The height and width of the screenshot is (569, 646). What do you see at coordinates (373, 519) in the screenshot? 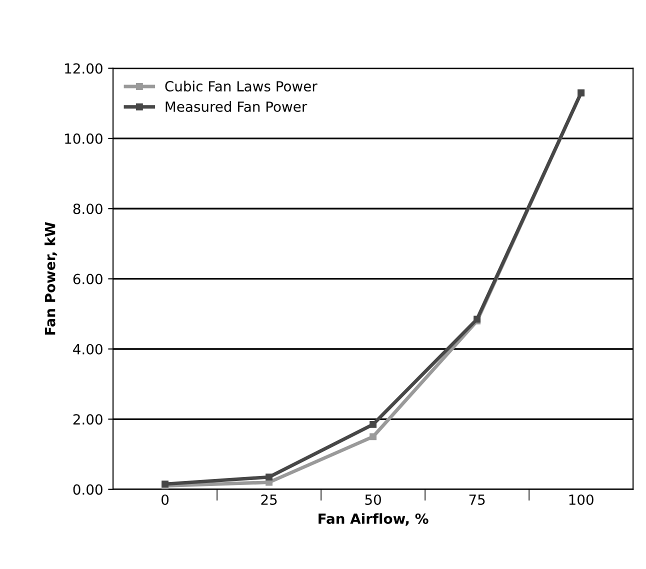
I see `x-axis-title: Fan Airflow, %` at bounding box center [373, 519].